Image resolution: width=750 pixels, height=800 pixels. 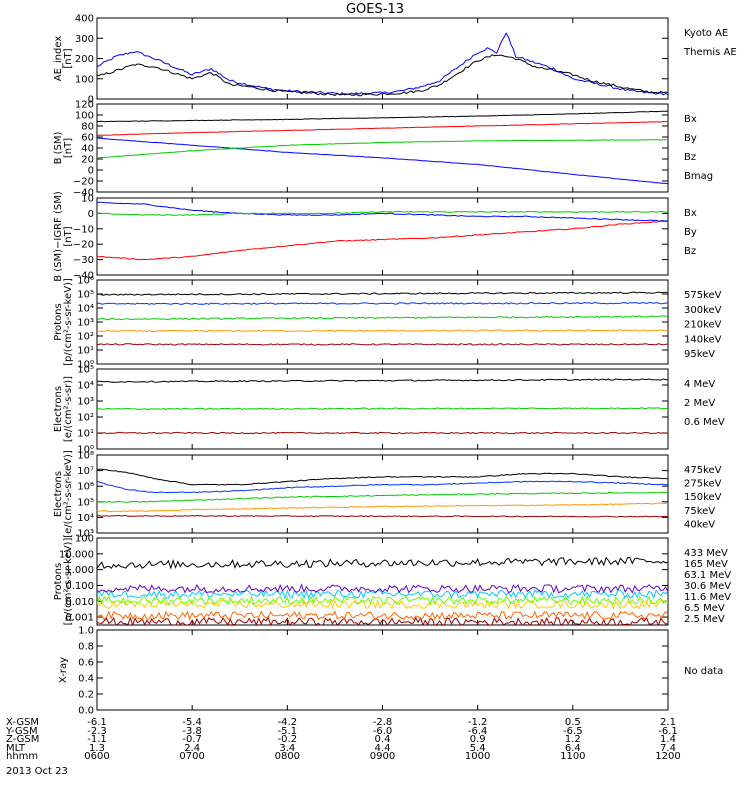 I want to click on legend-entry: 11.6 MeV, so click(x=707, y=597).